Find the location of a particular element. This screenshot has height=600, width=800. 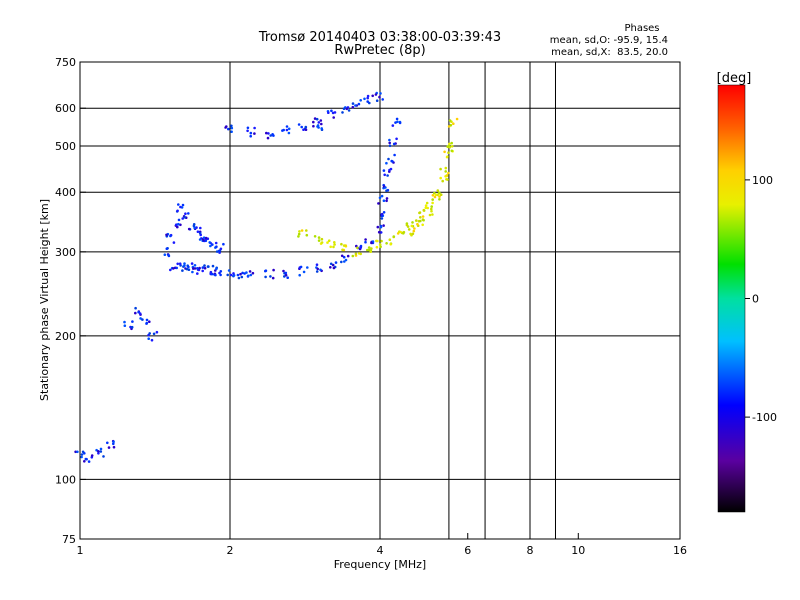

y-tick-label: 500 is located at coordinates (65, 146).